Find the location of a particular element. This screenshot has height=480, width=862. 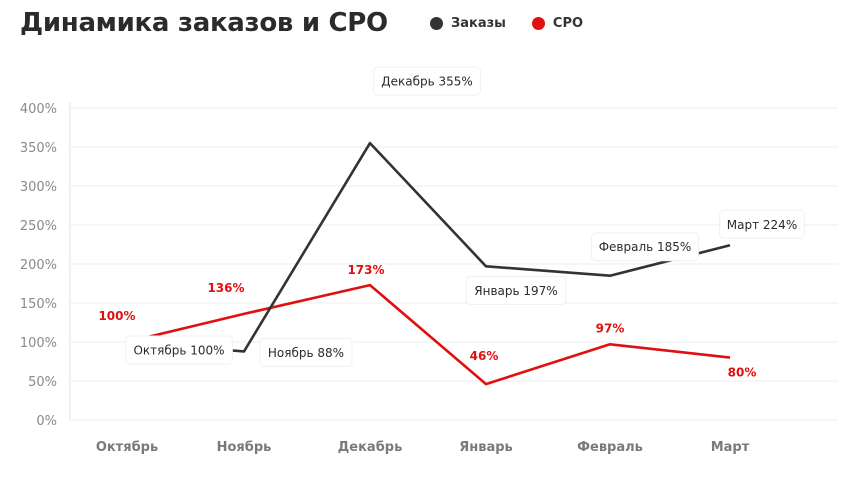

y-tick-label: 0% is located at coordinates (46, 421).